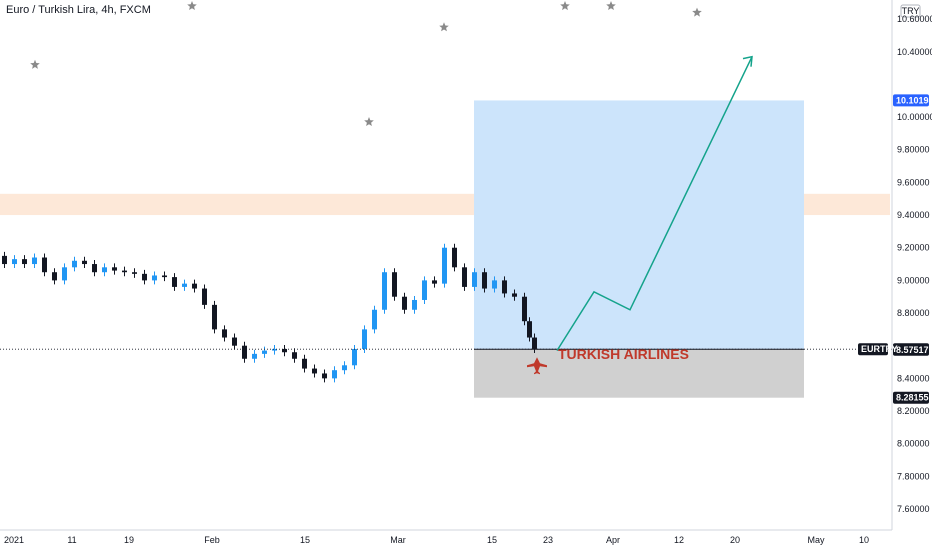  Describe the element at coordinates (913, 215) in the screenshot. I see `y-tick-label: 9.40000` at that location.